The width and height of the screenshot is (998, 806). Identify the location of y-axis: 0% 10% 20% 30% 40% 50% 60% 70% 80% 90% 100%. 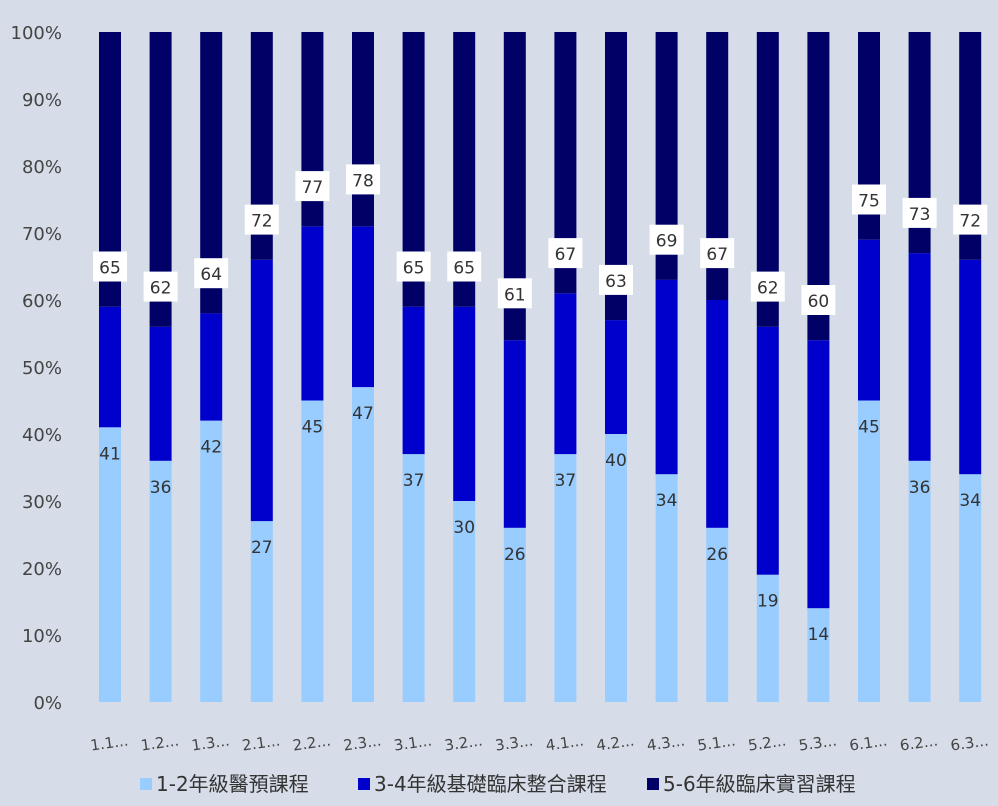
(36, 368).